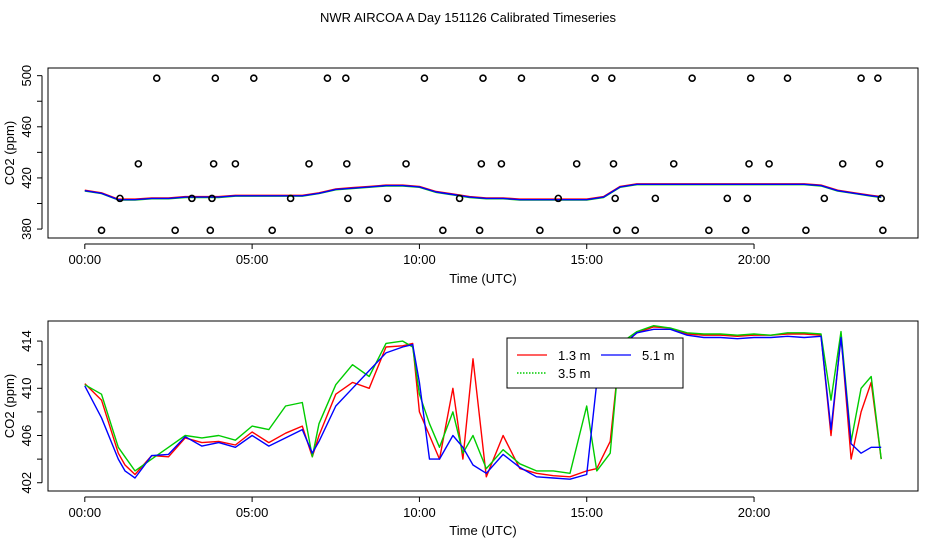 The image size is (936, 540). I want to click on y-axis: 402 406 410 414, so click(31, 412).